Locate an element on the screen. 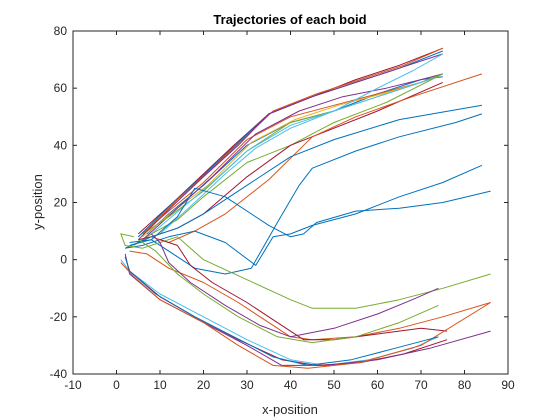 The width and height of the screenshot is (560, 420). y-tick-label: -20 is located at coordinates (59, 317).